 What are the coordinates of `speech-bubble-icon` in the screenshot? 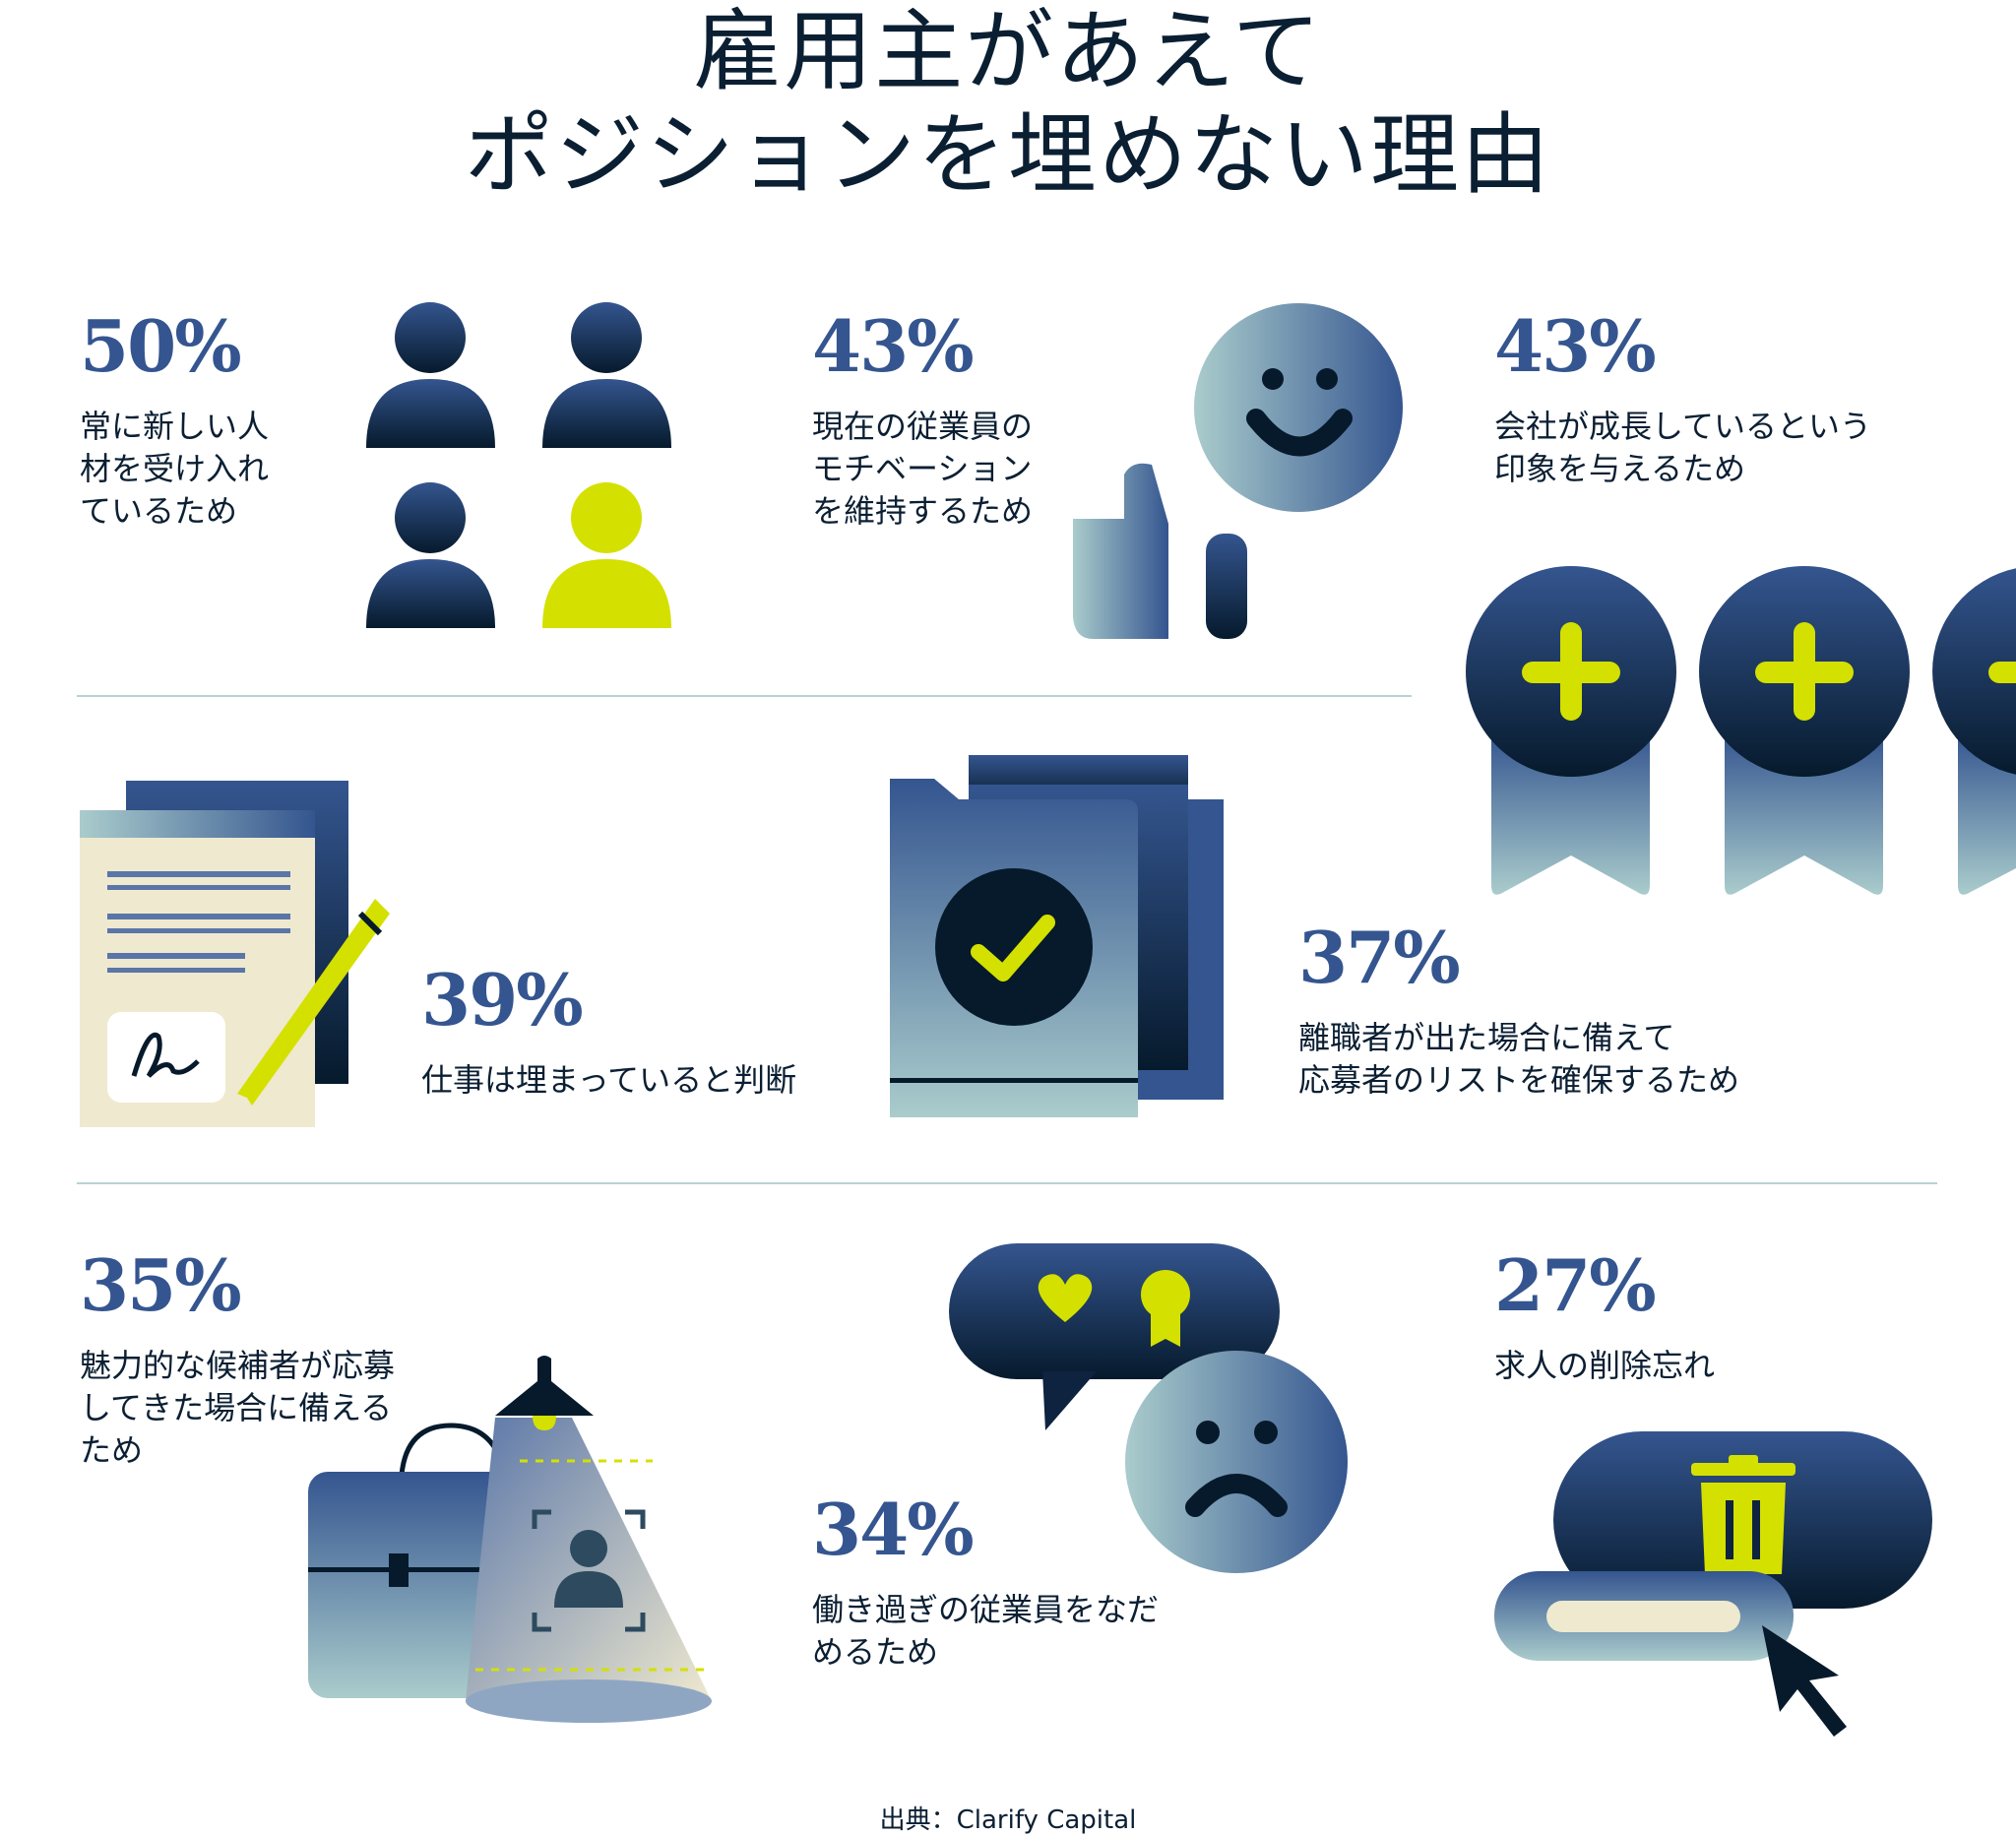 It's located at (1114, 1336).